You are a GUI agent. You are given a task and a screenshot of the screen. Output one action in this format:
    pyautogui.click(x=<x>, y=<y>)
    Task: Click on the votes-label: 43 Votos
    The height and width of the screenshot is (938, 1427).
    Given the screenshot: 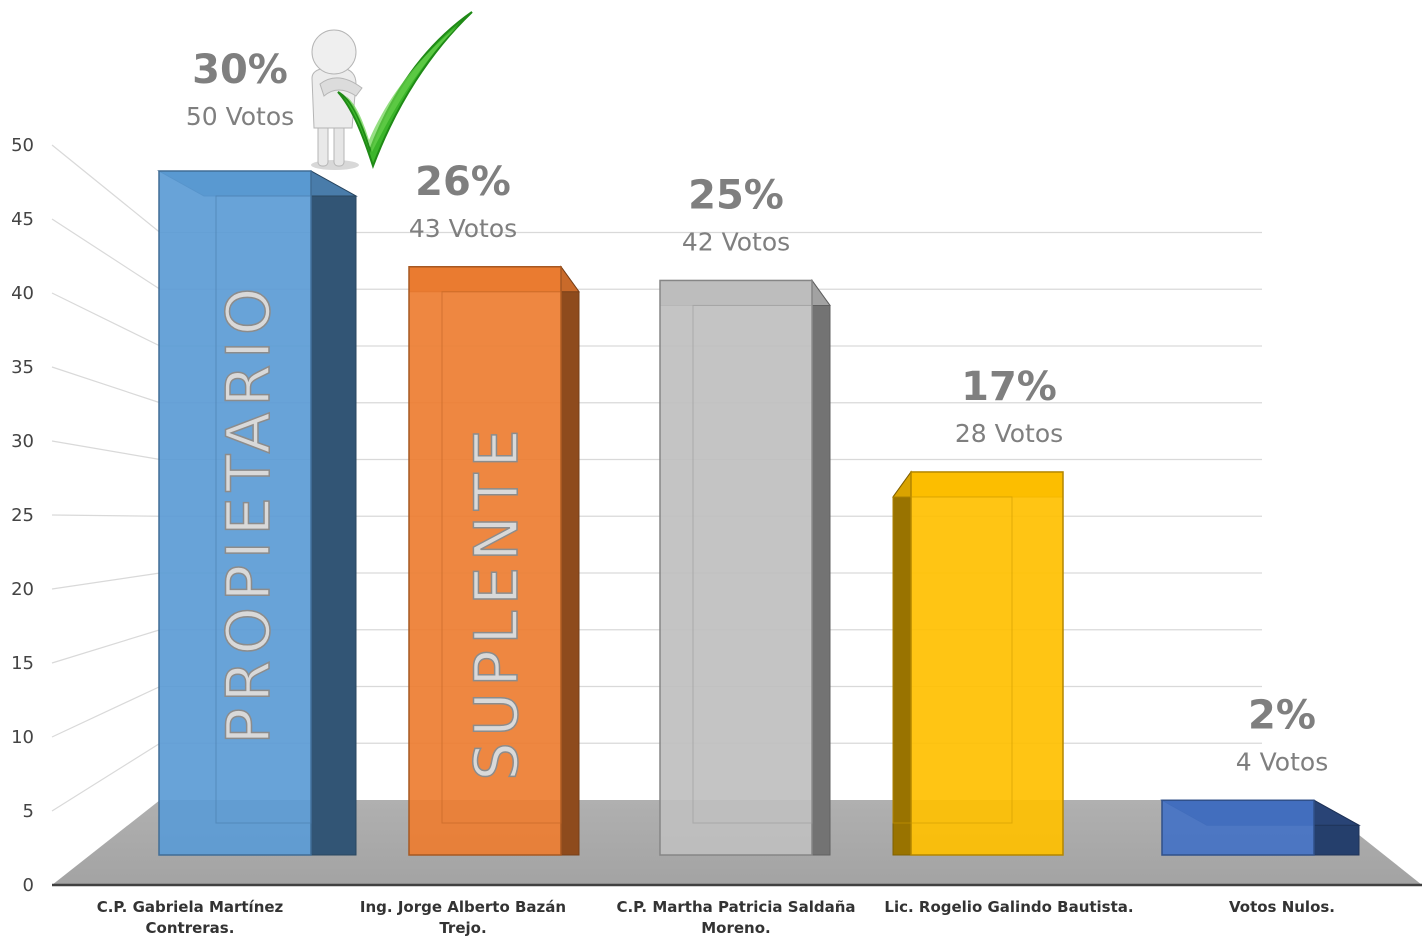 What is the action you would take?
    pyautogui.click(x=463, y=228)
    